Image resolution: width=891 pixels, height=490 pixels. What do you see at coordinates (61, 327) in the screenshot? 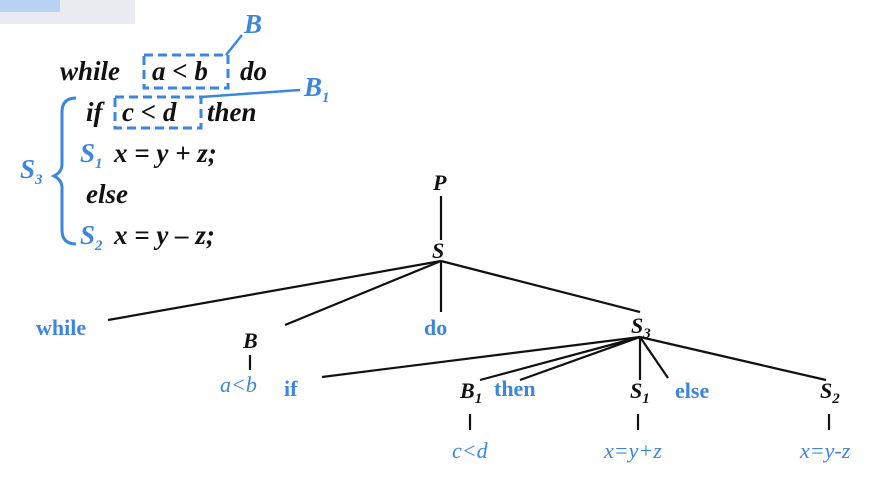
I see `leaf-while: while` at bounding box center [61, 327].